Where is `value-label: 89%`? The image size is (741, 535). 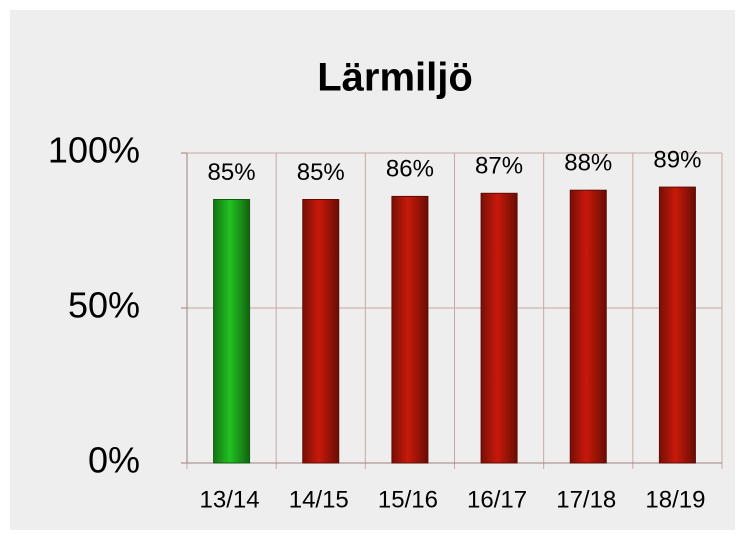
value-label: 89% is located at coordinates (677, 159).